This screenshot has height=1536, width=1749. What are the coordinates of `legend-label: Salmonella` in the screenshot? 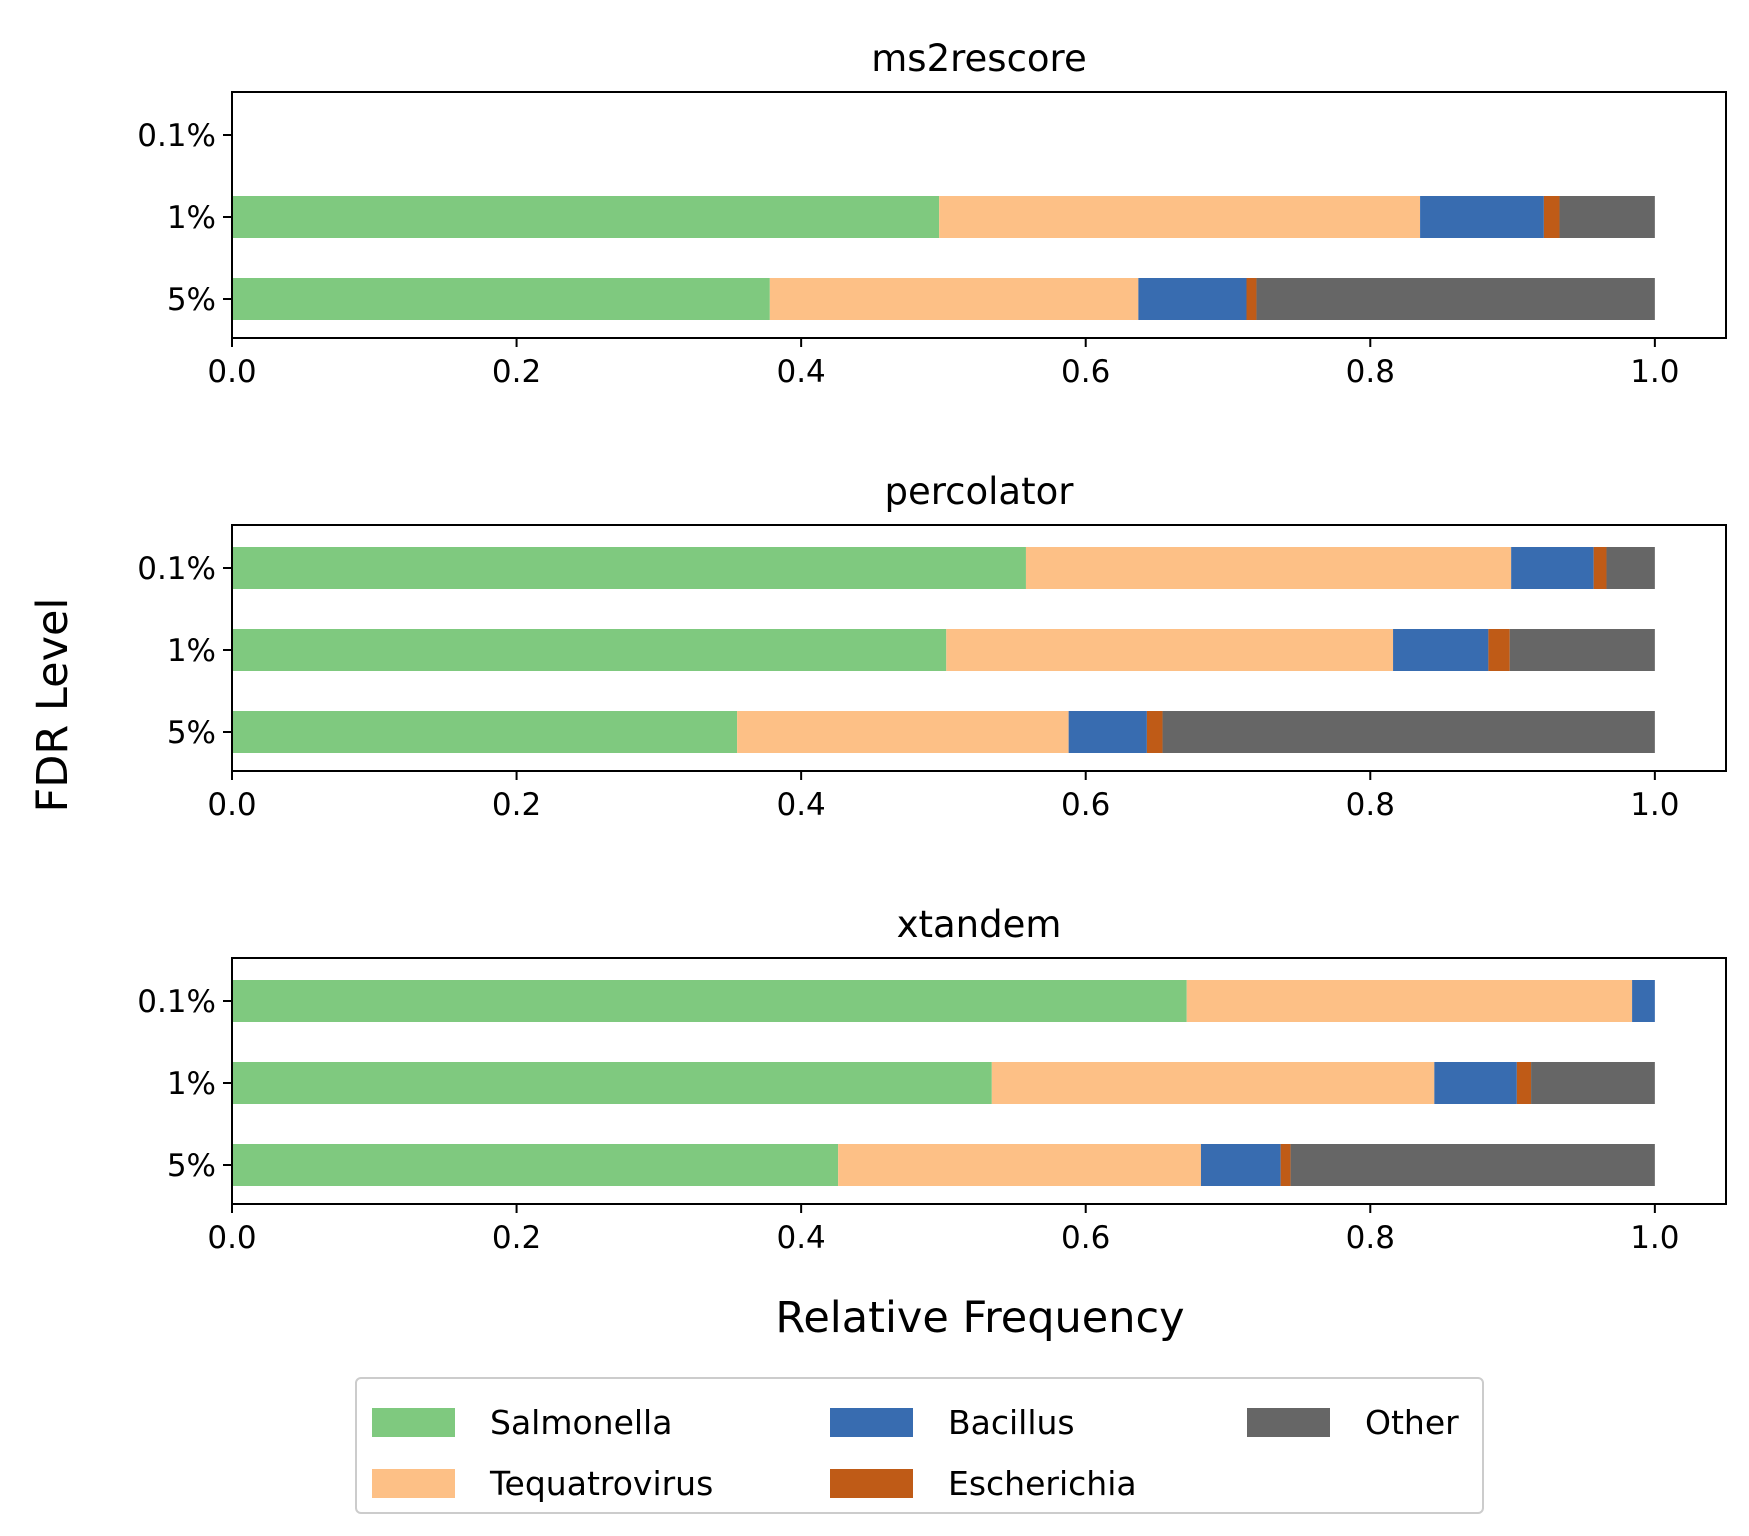 It's located at (581, 1422).